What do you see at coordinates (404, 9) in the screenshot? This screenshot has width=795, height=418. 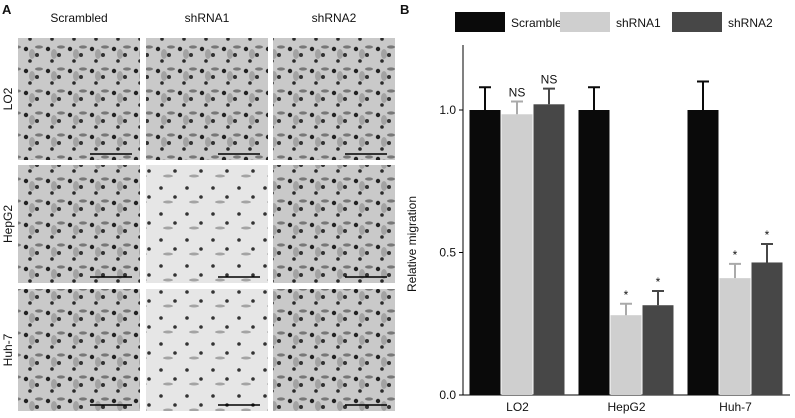 I see `panel-label: B` at bounding box center [404, 9].